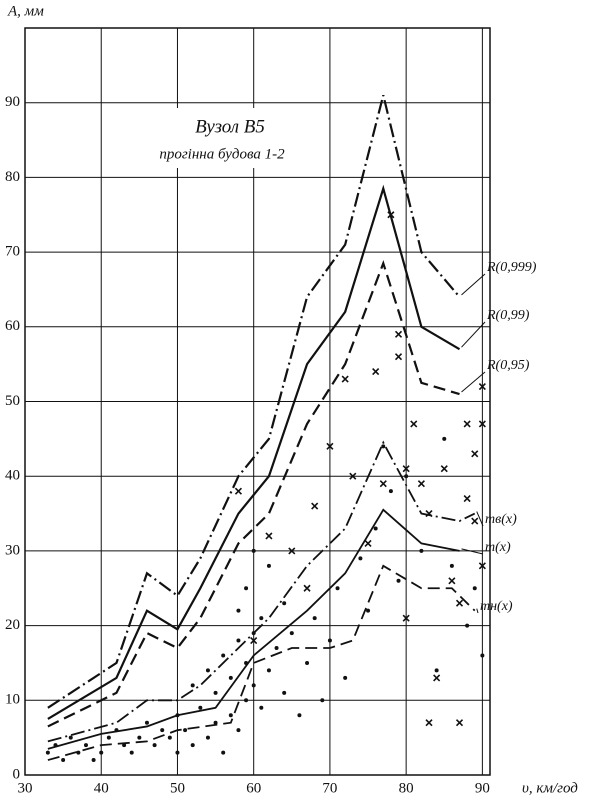 This screenshot has height=799, width=591. I want to click on y-tick-label: 70, so click(12, 252).